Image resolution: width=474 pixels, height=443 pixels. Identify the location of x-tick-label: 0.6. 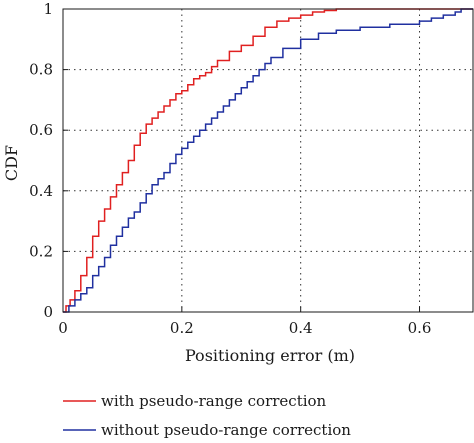
(420, 328).